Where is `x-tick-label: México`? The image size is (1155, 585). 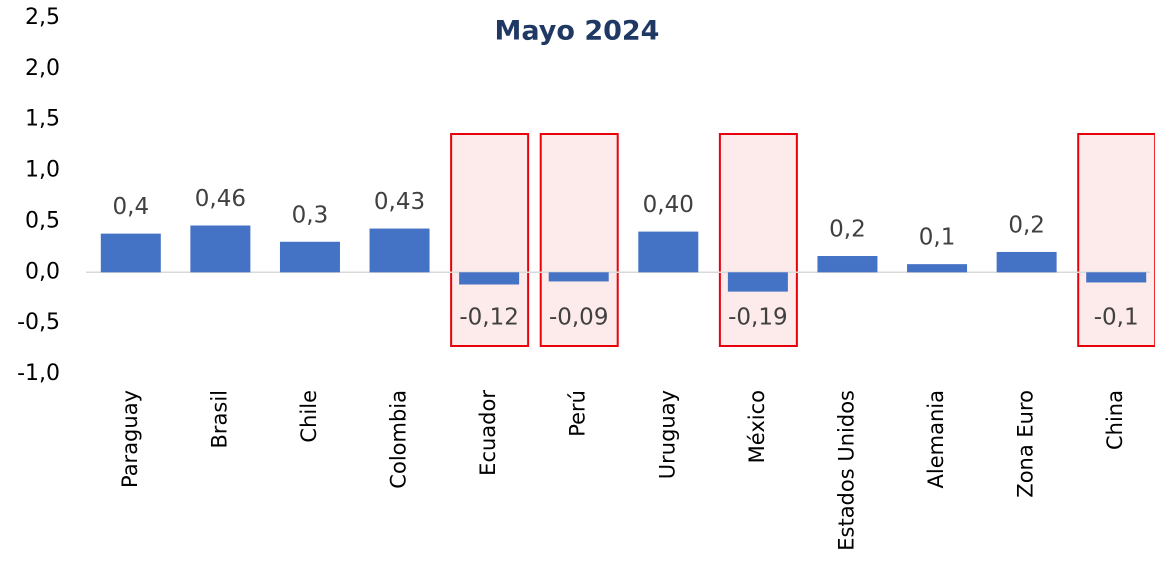
x-tick-label: México is located at coordinates (757, 426).